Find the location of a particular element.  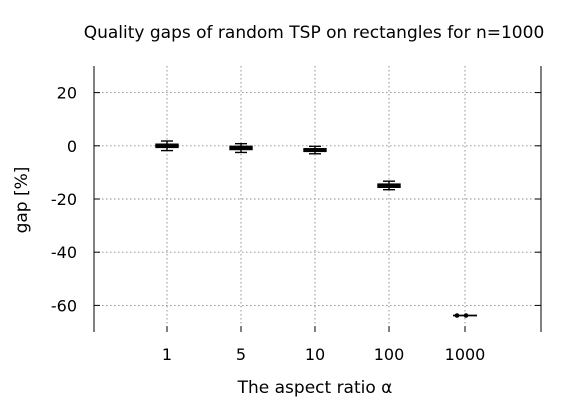

y-tick-label: 20 is located at coordinates (67, 93).